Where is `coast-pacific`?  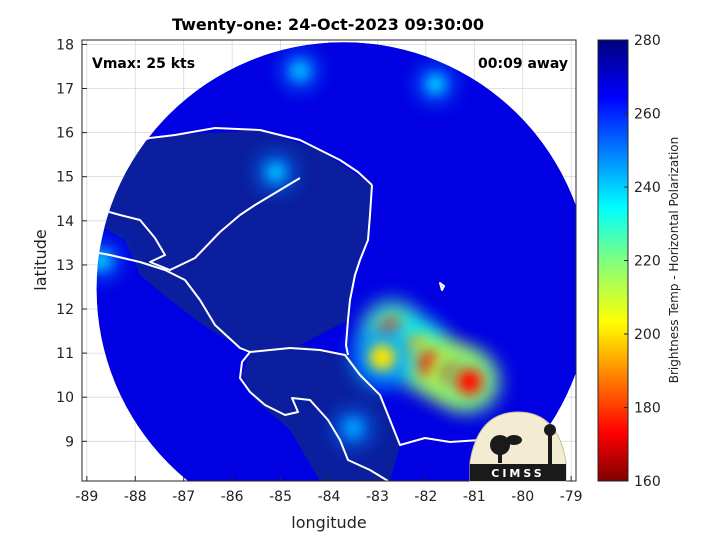 coast-pacific is located at coordinates (173, 301).